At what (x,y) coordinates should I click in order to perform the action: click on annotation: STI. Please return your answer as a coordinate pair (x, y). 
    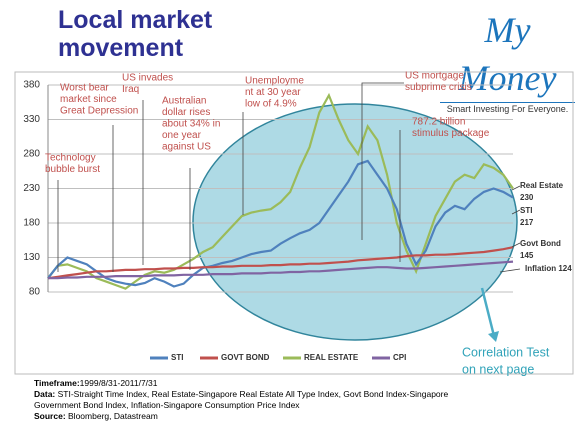
    Looking at the image, I should click on (526, 210).